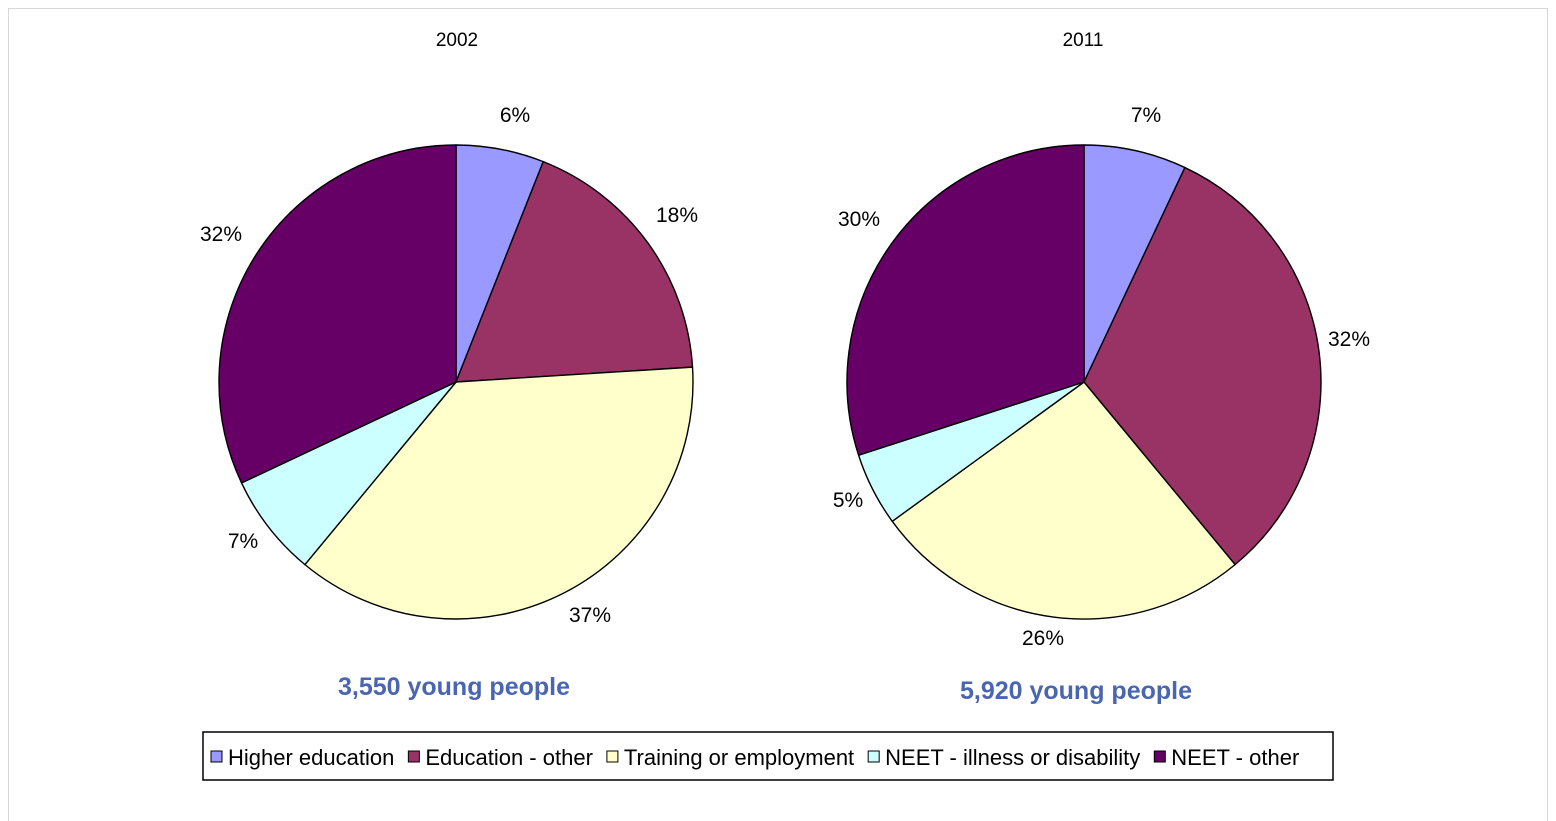  Describe the element at coordinates (1159, 756) in the screenshot. I see `legend-swatch-neet-other` at that location.